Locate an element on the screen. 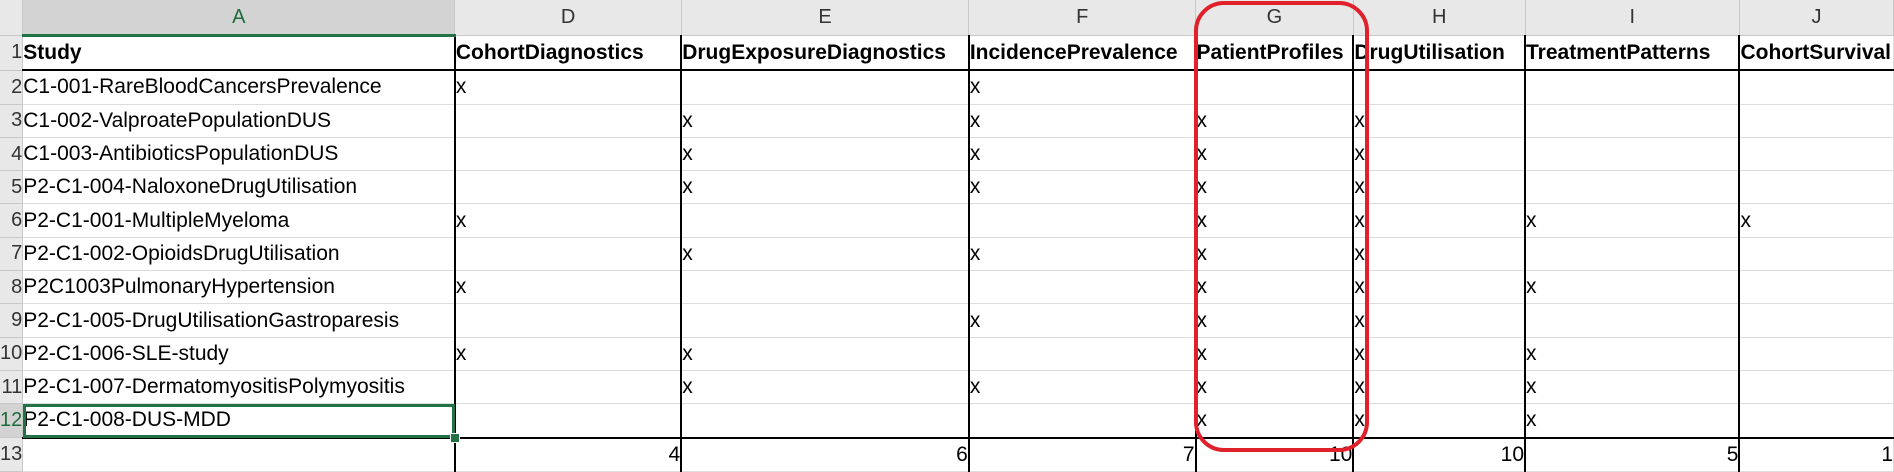  cell-a11: P2-C1-007-DermatomyositisPolymyositis is located at coordinates (239, 387).